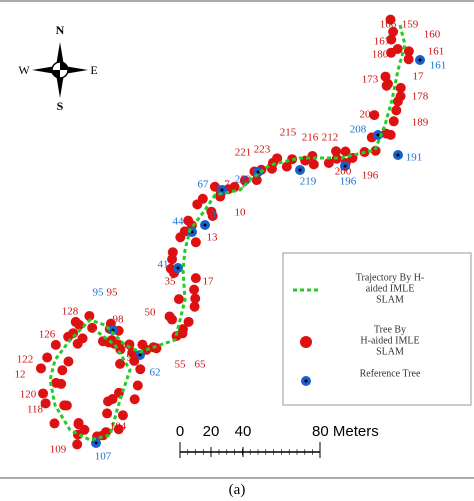 This screenshot has width=474, height=501. I want to click on estimated-tree-label: 98, so click(119, 320).